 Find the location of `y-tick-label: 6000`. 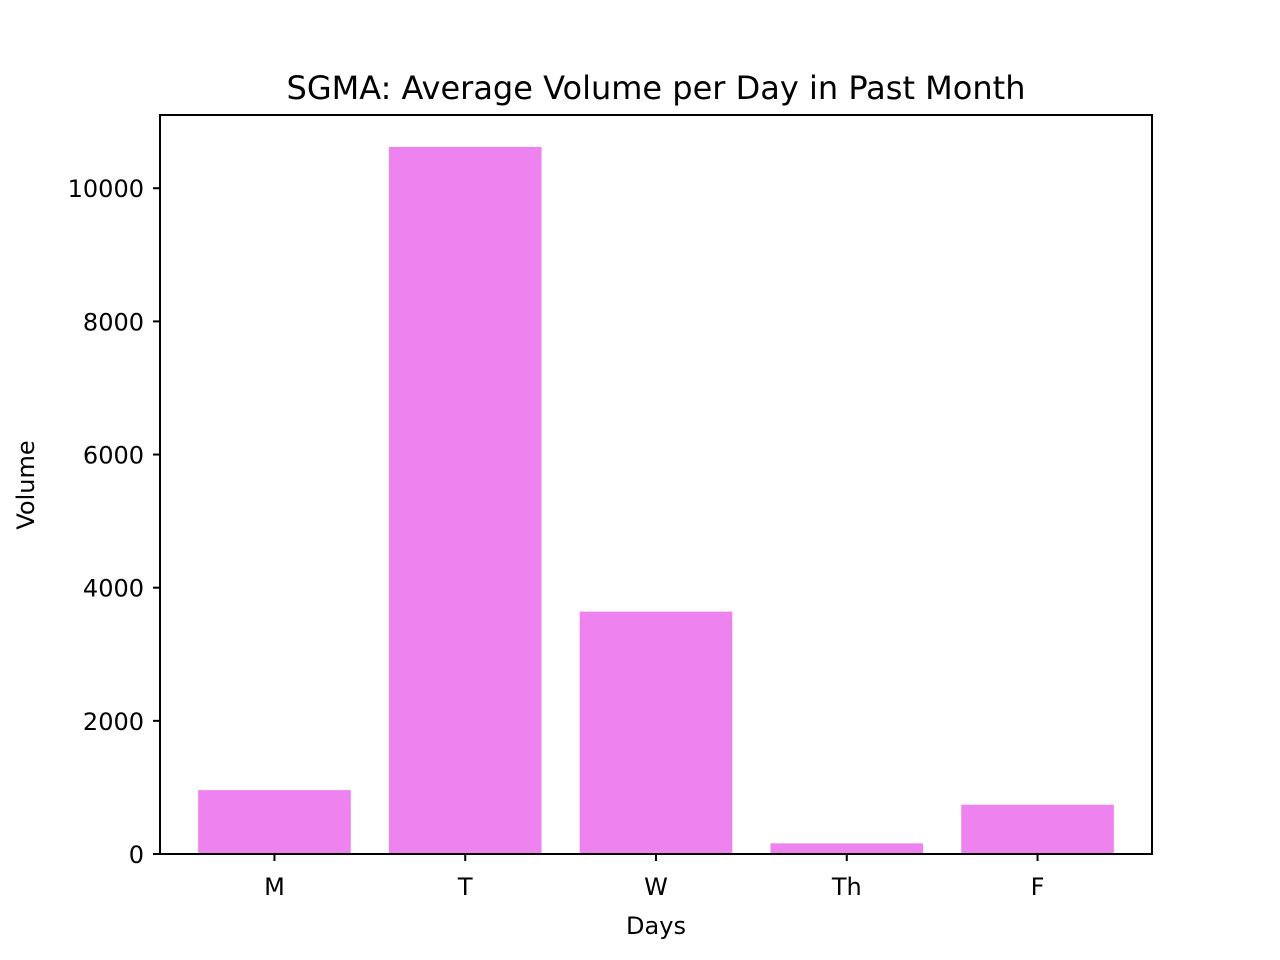

y-tick-label: 6000 is located at coordinates (113, 456).